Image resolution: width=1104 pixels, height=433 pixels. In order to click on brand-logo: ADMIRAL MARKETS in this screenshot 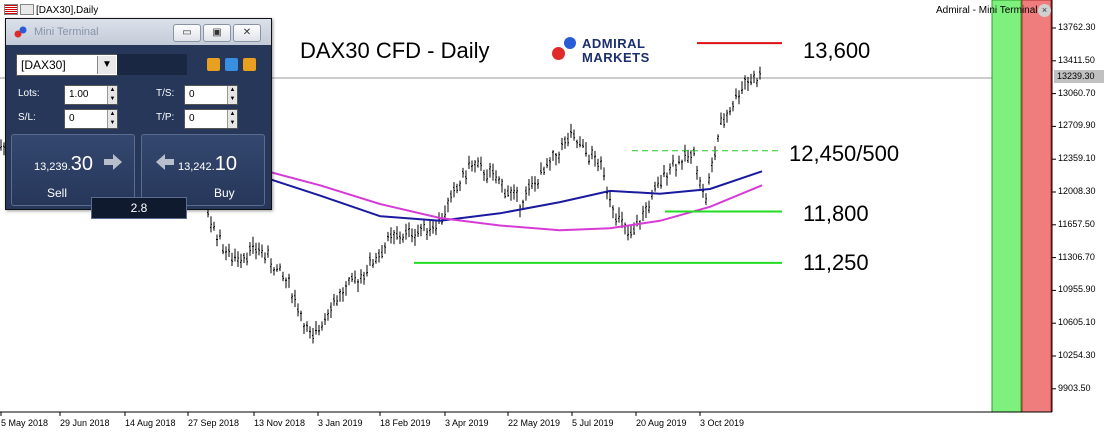, I will do `click(612, 50)`.